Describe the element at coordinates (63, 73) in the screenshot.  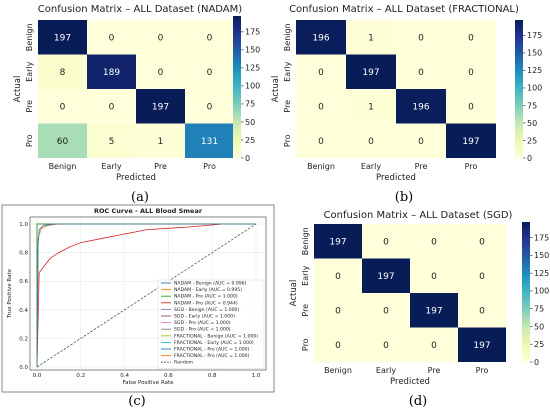
I see `cell-value: 8` at that location.